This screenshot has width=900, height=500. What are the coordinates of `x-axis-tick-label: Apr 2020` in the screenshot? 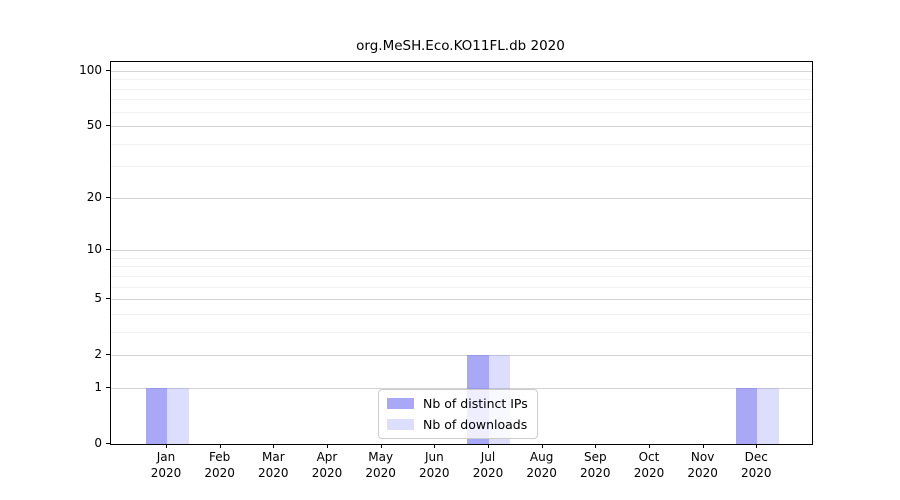 It's located at (327, 465).